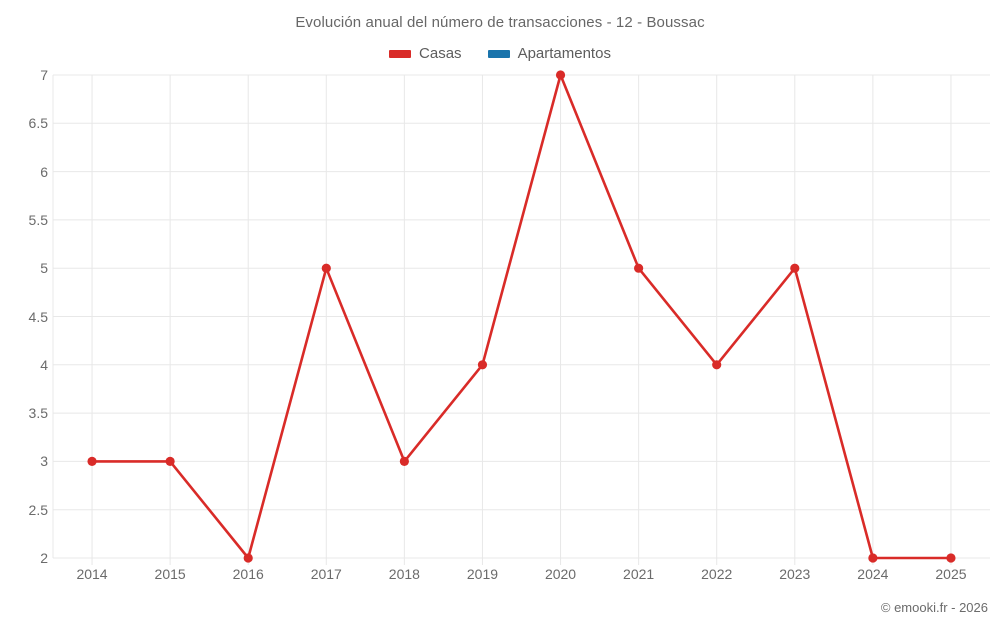 The image size is (1000, 625). Describe the element at coordinates (44, 364) in the screenshot. I see `y-axis-tick-label: 4` at that location.